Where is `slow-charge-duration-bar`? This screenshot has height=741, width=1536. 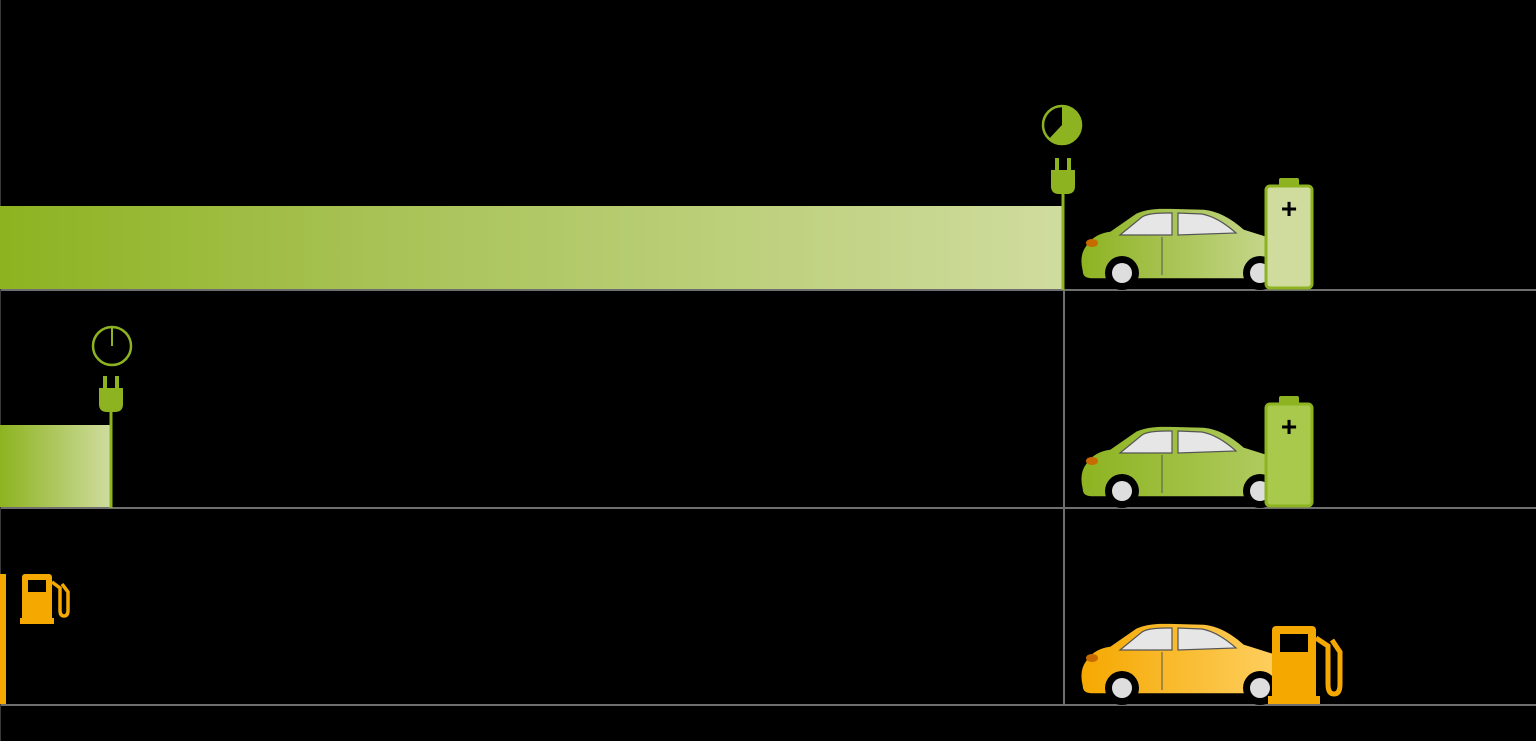 slow-charge-duration-bar is located at coordinates (531, 247).